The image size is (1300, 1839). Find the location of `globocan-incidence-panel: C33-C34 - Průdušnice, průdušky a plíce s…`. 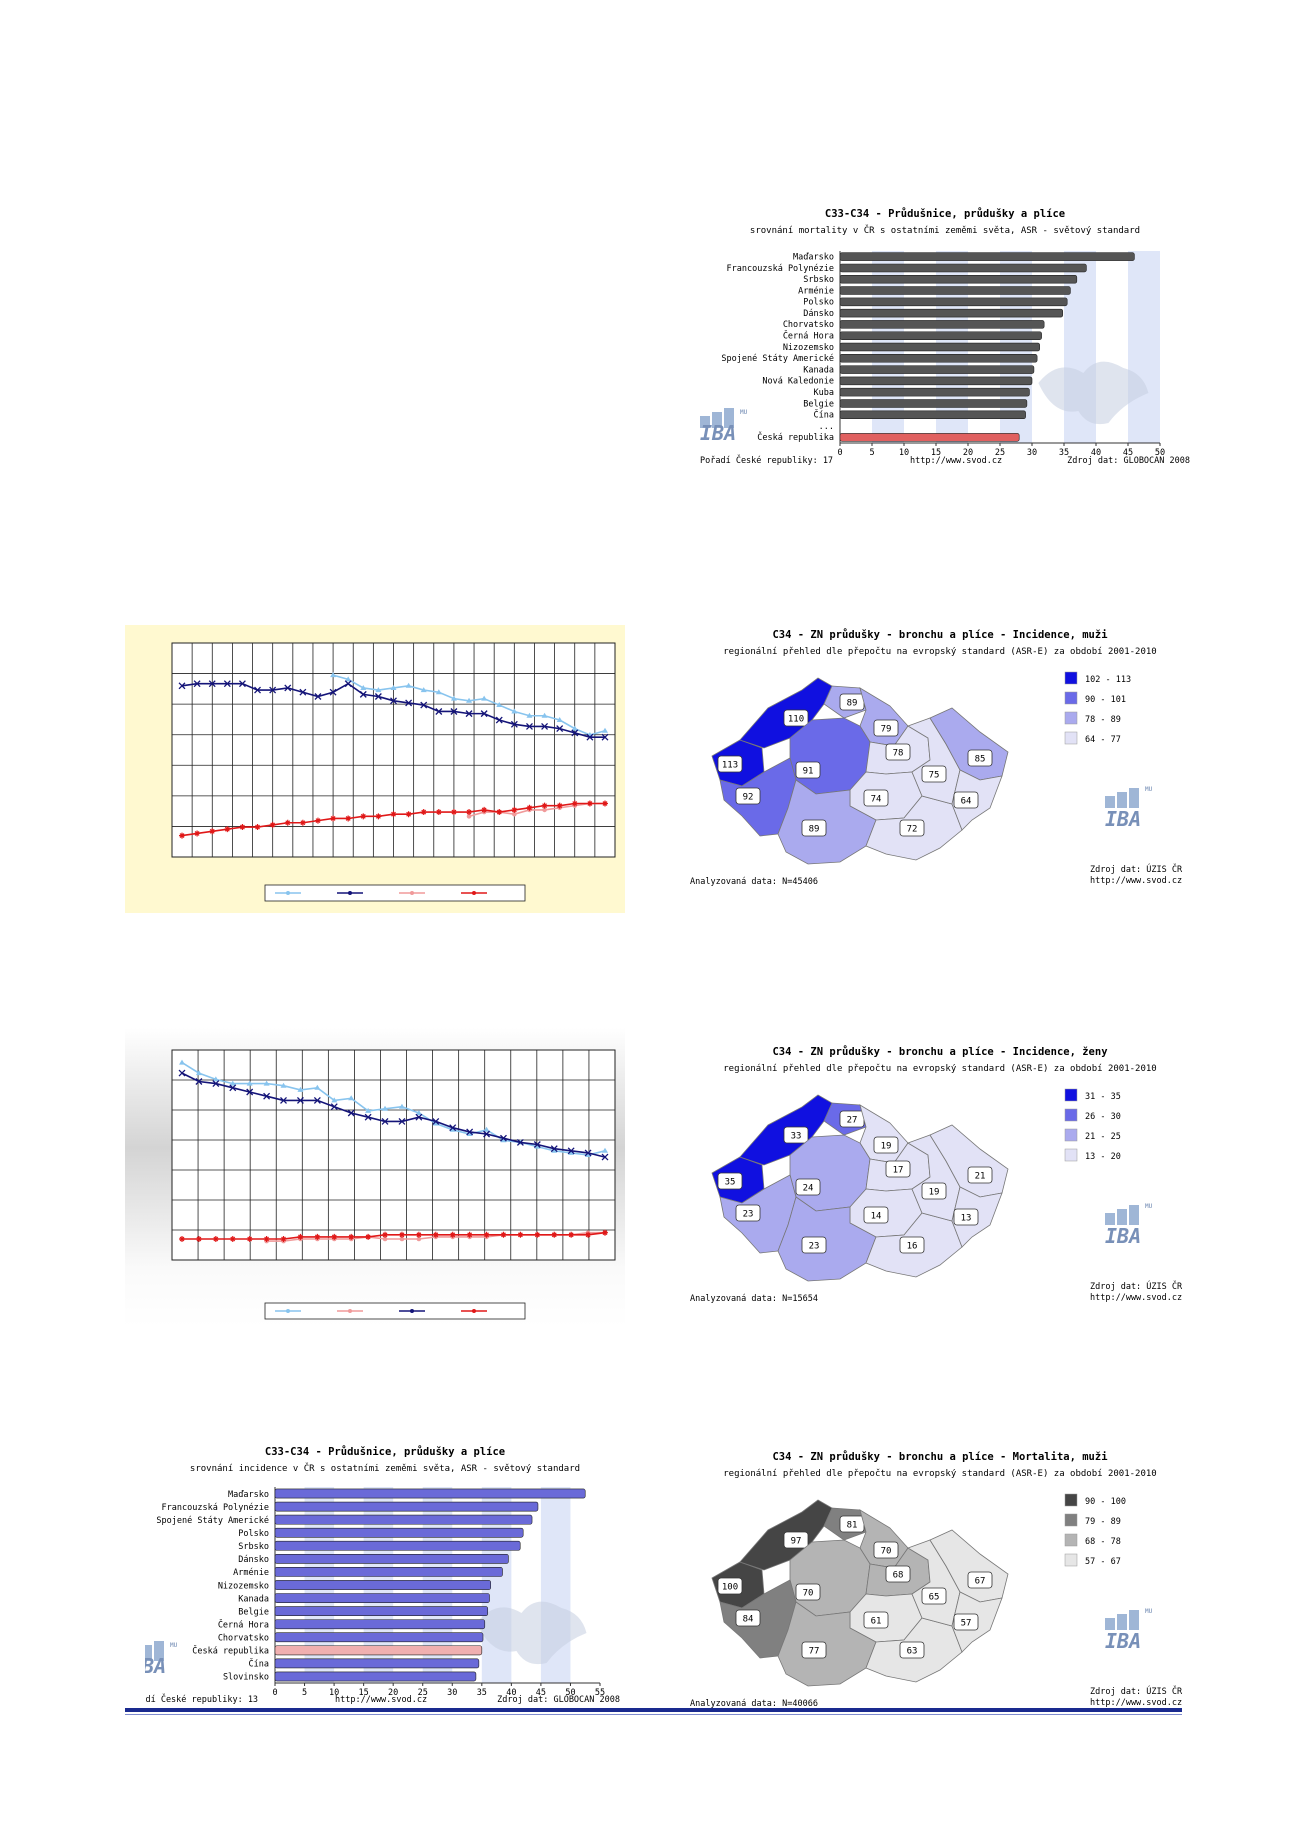

globocan-incidence-panel: C33-C34 - Průdušnice, průdušky a plíce s… is located at coordinates (375, 1575).